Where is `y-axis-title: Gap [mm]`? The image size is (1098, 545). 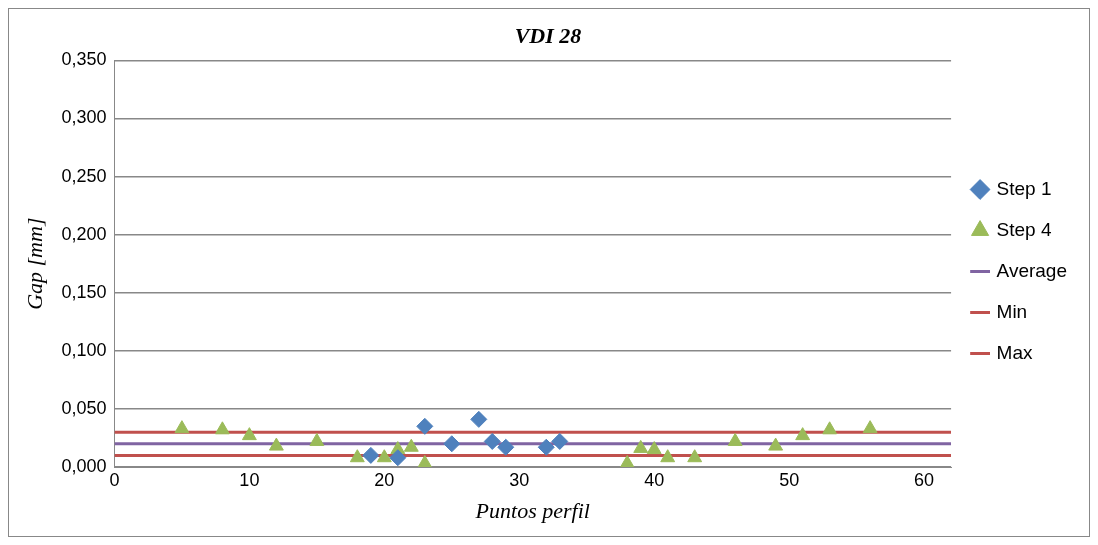
y-axis-title: Gap [mm] is located at coordinates (34, 263).